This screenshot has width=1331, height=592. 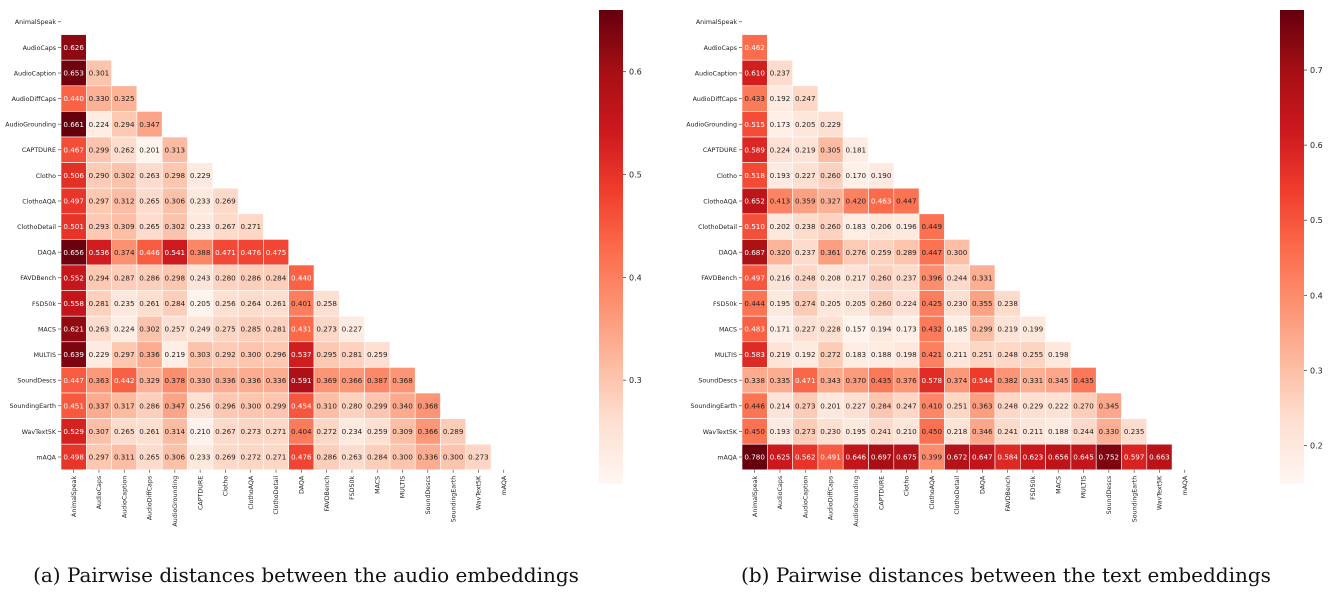 What do you see at coordinates (780, 329) in the screenshot?
I see `cell-value-label: 0.171` at bounding box center [780, 329].